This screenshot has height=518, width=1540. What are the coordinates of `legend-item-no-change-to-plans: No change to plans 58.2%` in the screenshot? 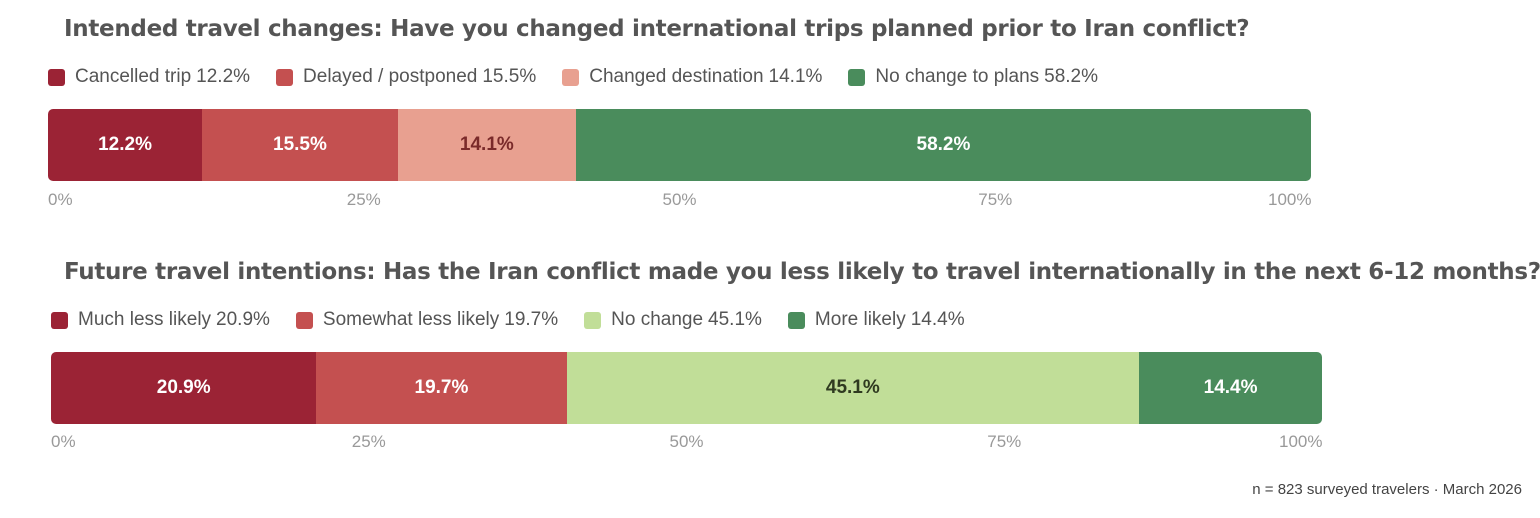 It's located at (973, 77).